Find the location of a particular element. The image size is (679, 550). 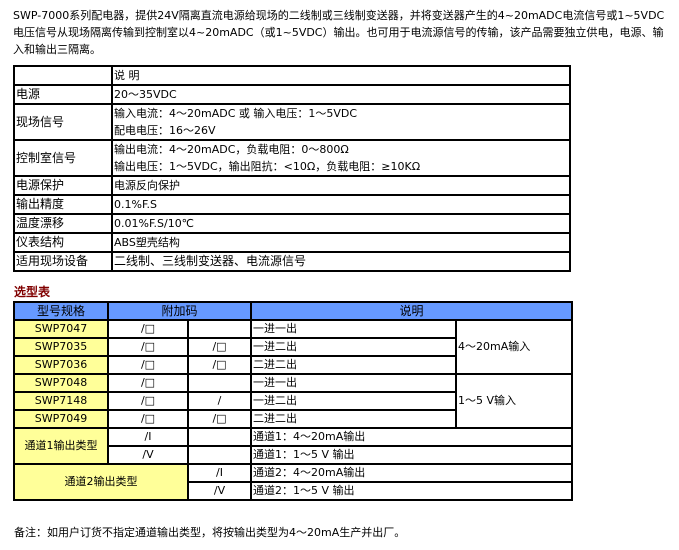

line: 输出电流：4～20mADC，负载电阻：0～800Ω is located at coordinates (231, 149).